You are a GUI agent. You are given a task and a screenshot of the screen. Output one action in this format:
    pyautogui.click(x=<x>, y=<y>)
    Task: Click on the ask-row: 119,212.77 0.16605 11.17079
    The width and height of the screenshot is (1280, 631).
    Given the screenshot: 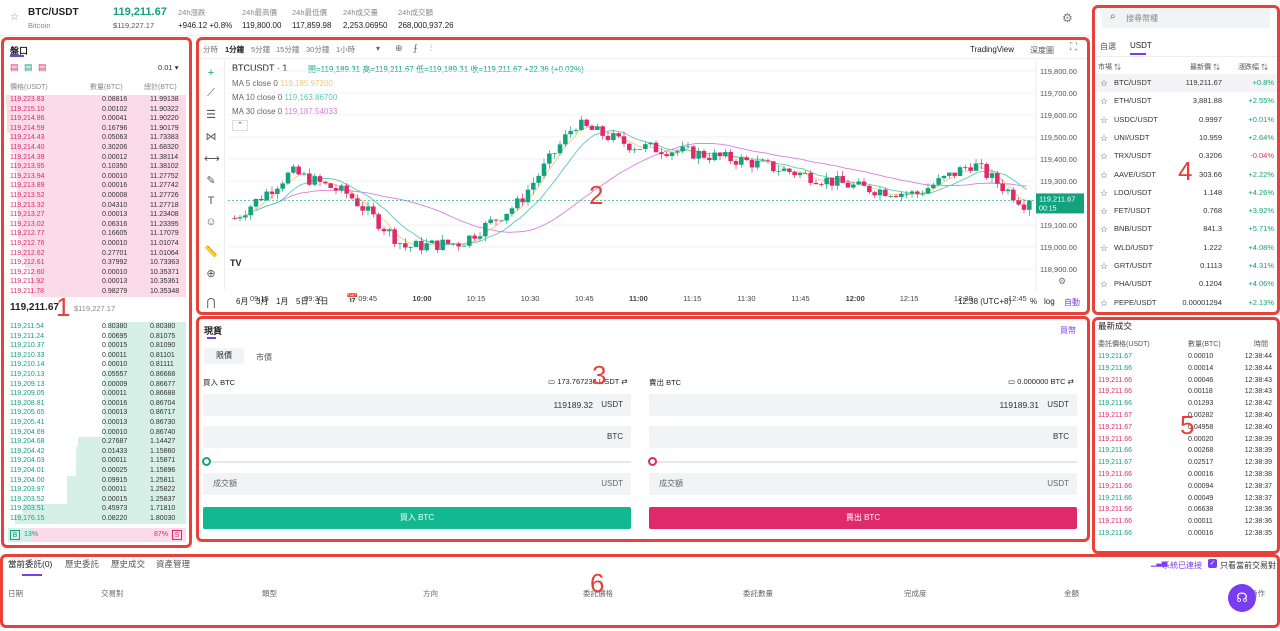 What is the action you would take?
    pyautogui.click(x=96, y=234)
    